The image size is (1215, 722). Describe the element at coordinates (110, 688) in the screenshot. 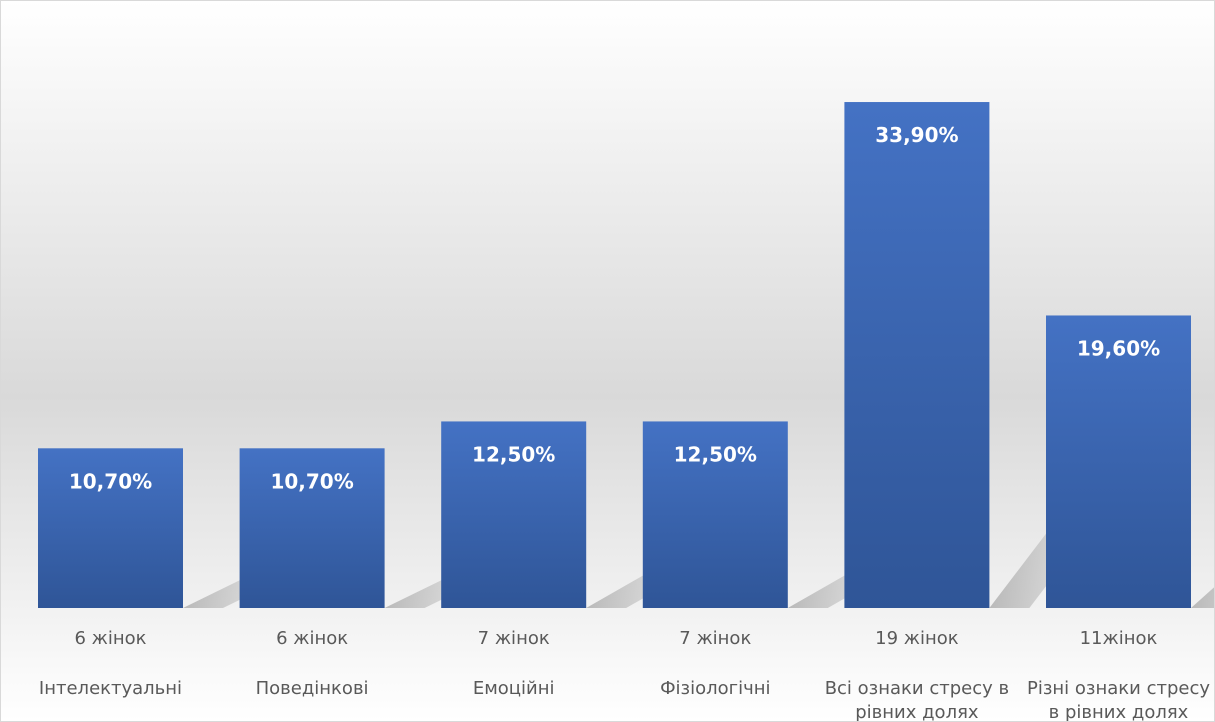

I see `category-name-label: Інтелектуальні` at that location.